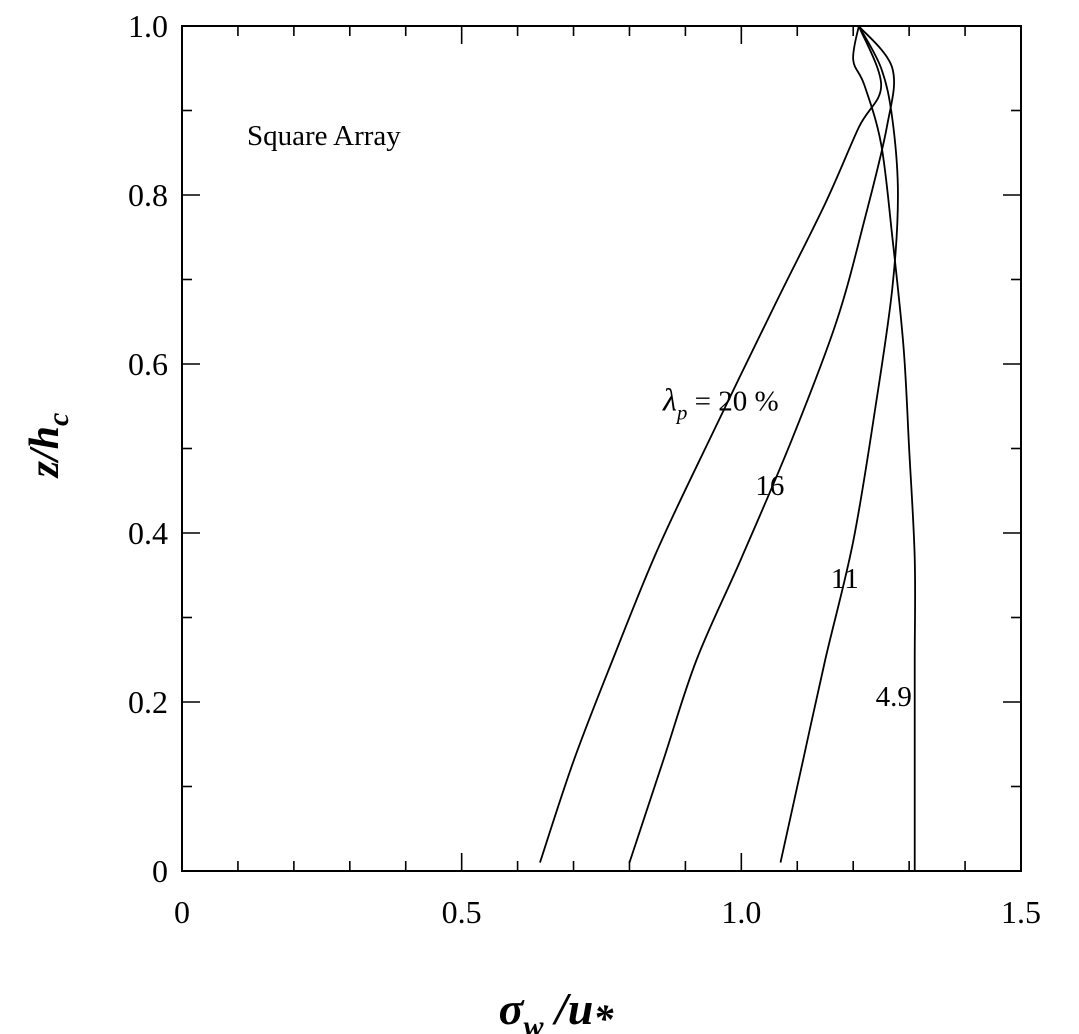  Describe the element at coordinates (148, 195) in the screenshot. I see `y-tick-label: 0.8` at that location.